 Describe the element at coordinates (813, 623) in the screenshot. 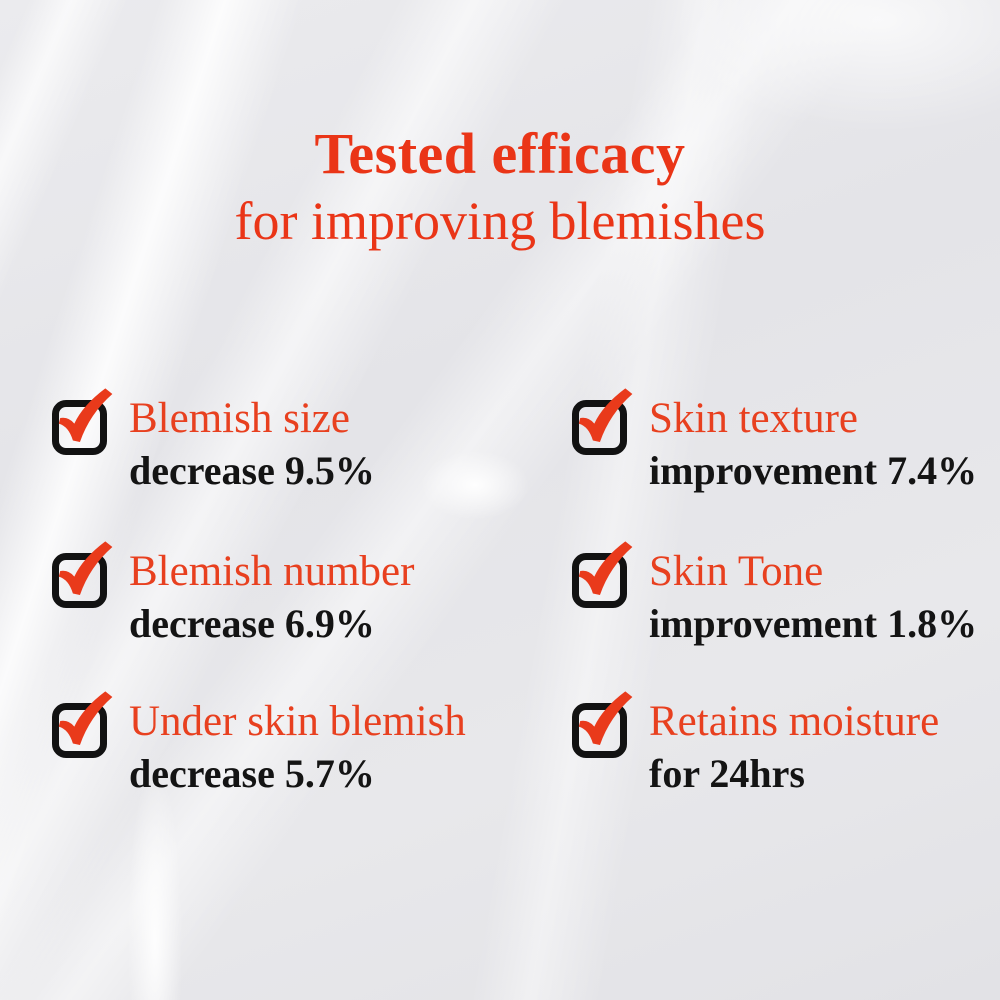

I see `benefit-detail: improvement 1.8%` at that location.